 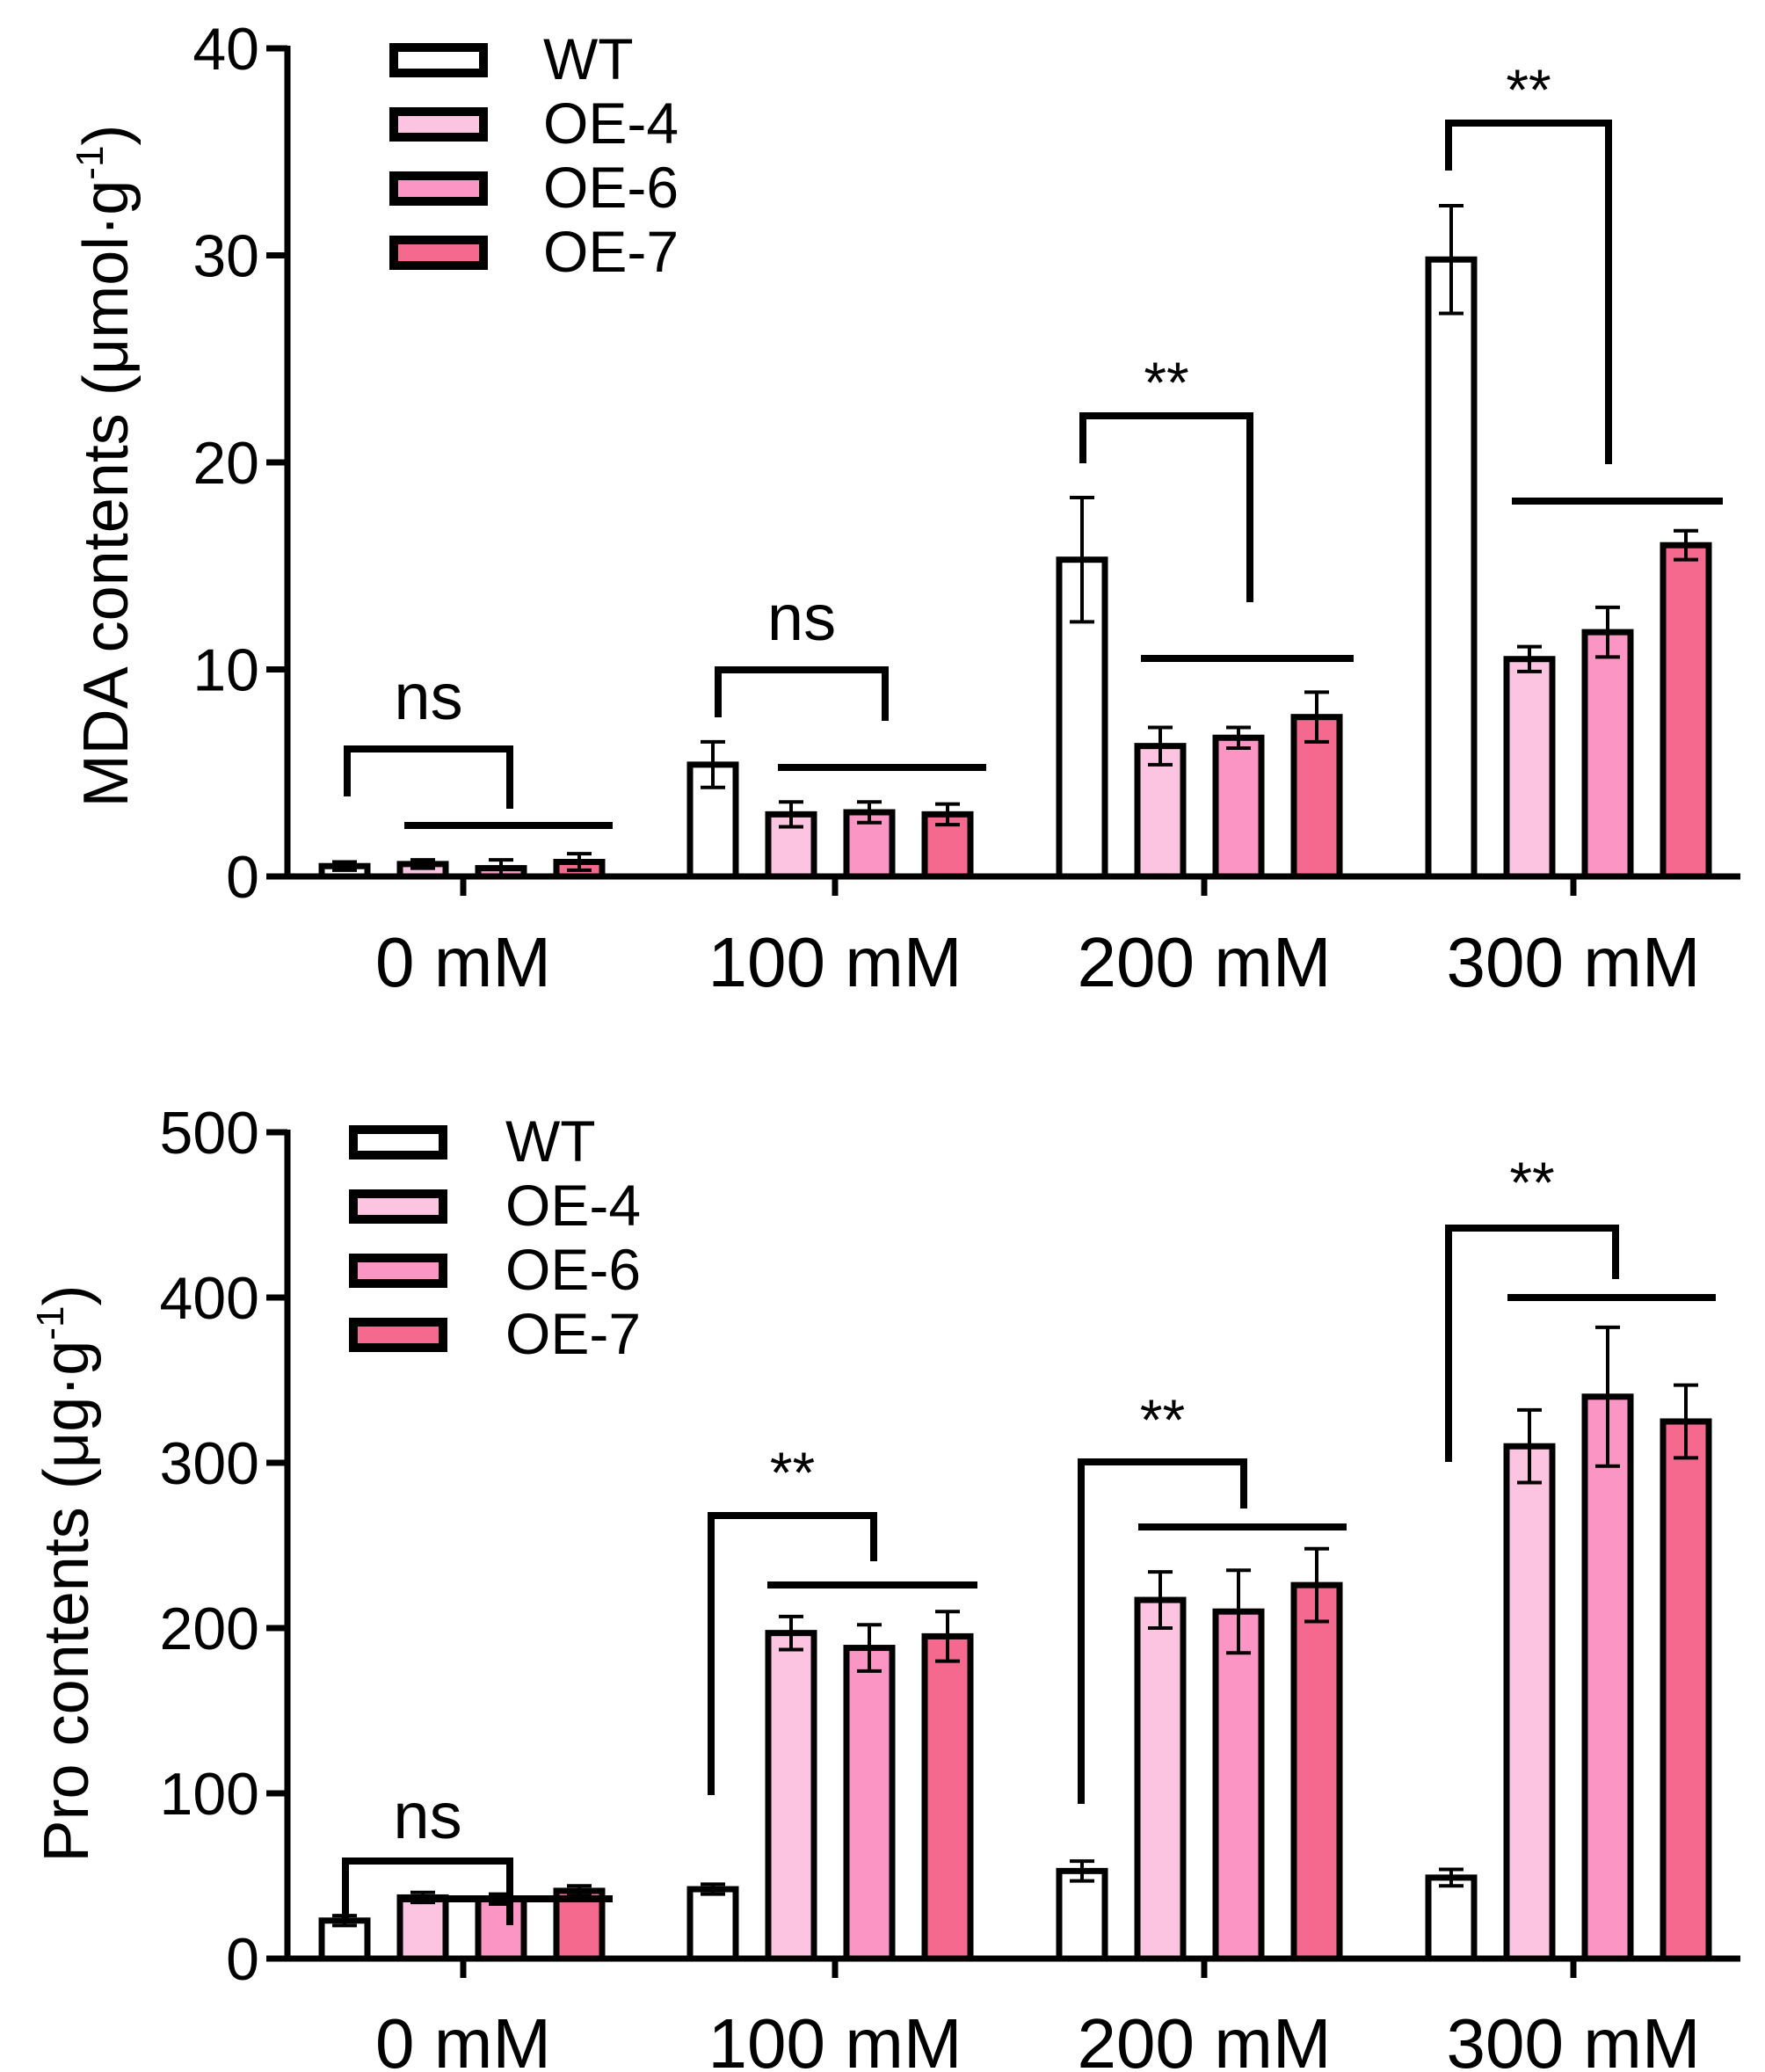 I want to click on mda-y-tick-label: 10, so click(x=226, y=670).